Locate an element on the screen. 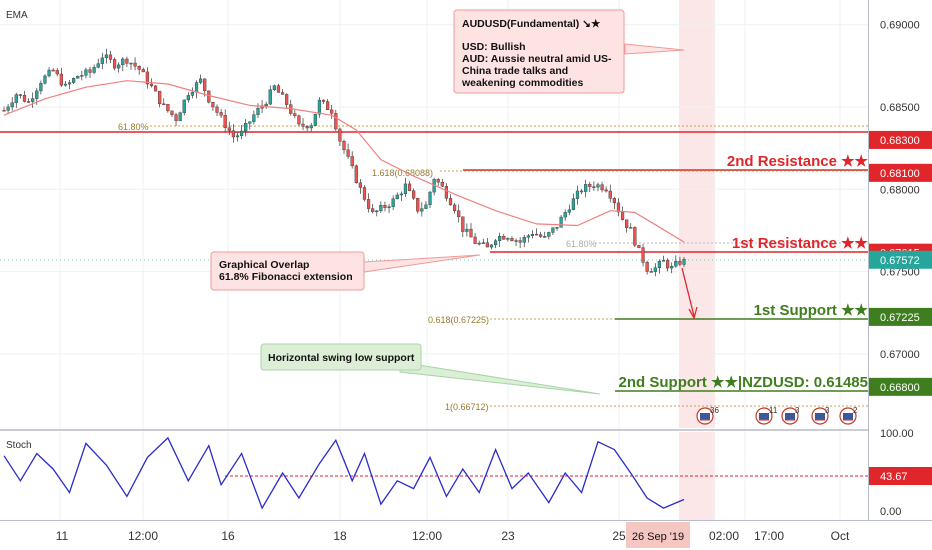 The image size is (932, 550). fib-label-mid: 61.80% is located at coordinates (581, 244).